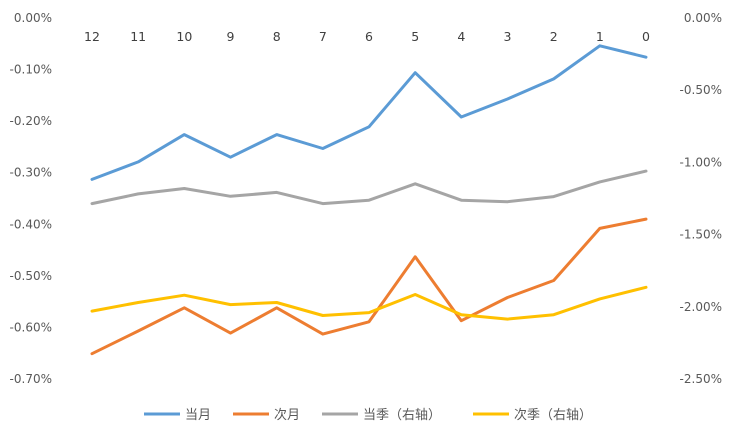 The width and height of the screenshot is (738, 432). I want to click on category-label: 2, so click(554, 36).